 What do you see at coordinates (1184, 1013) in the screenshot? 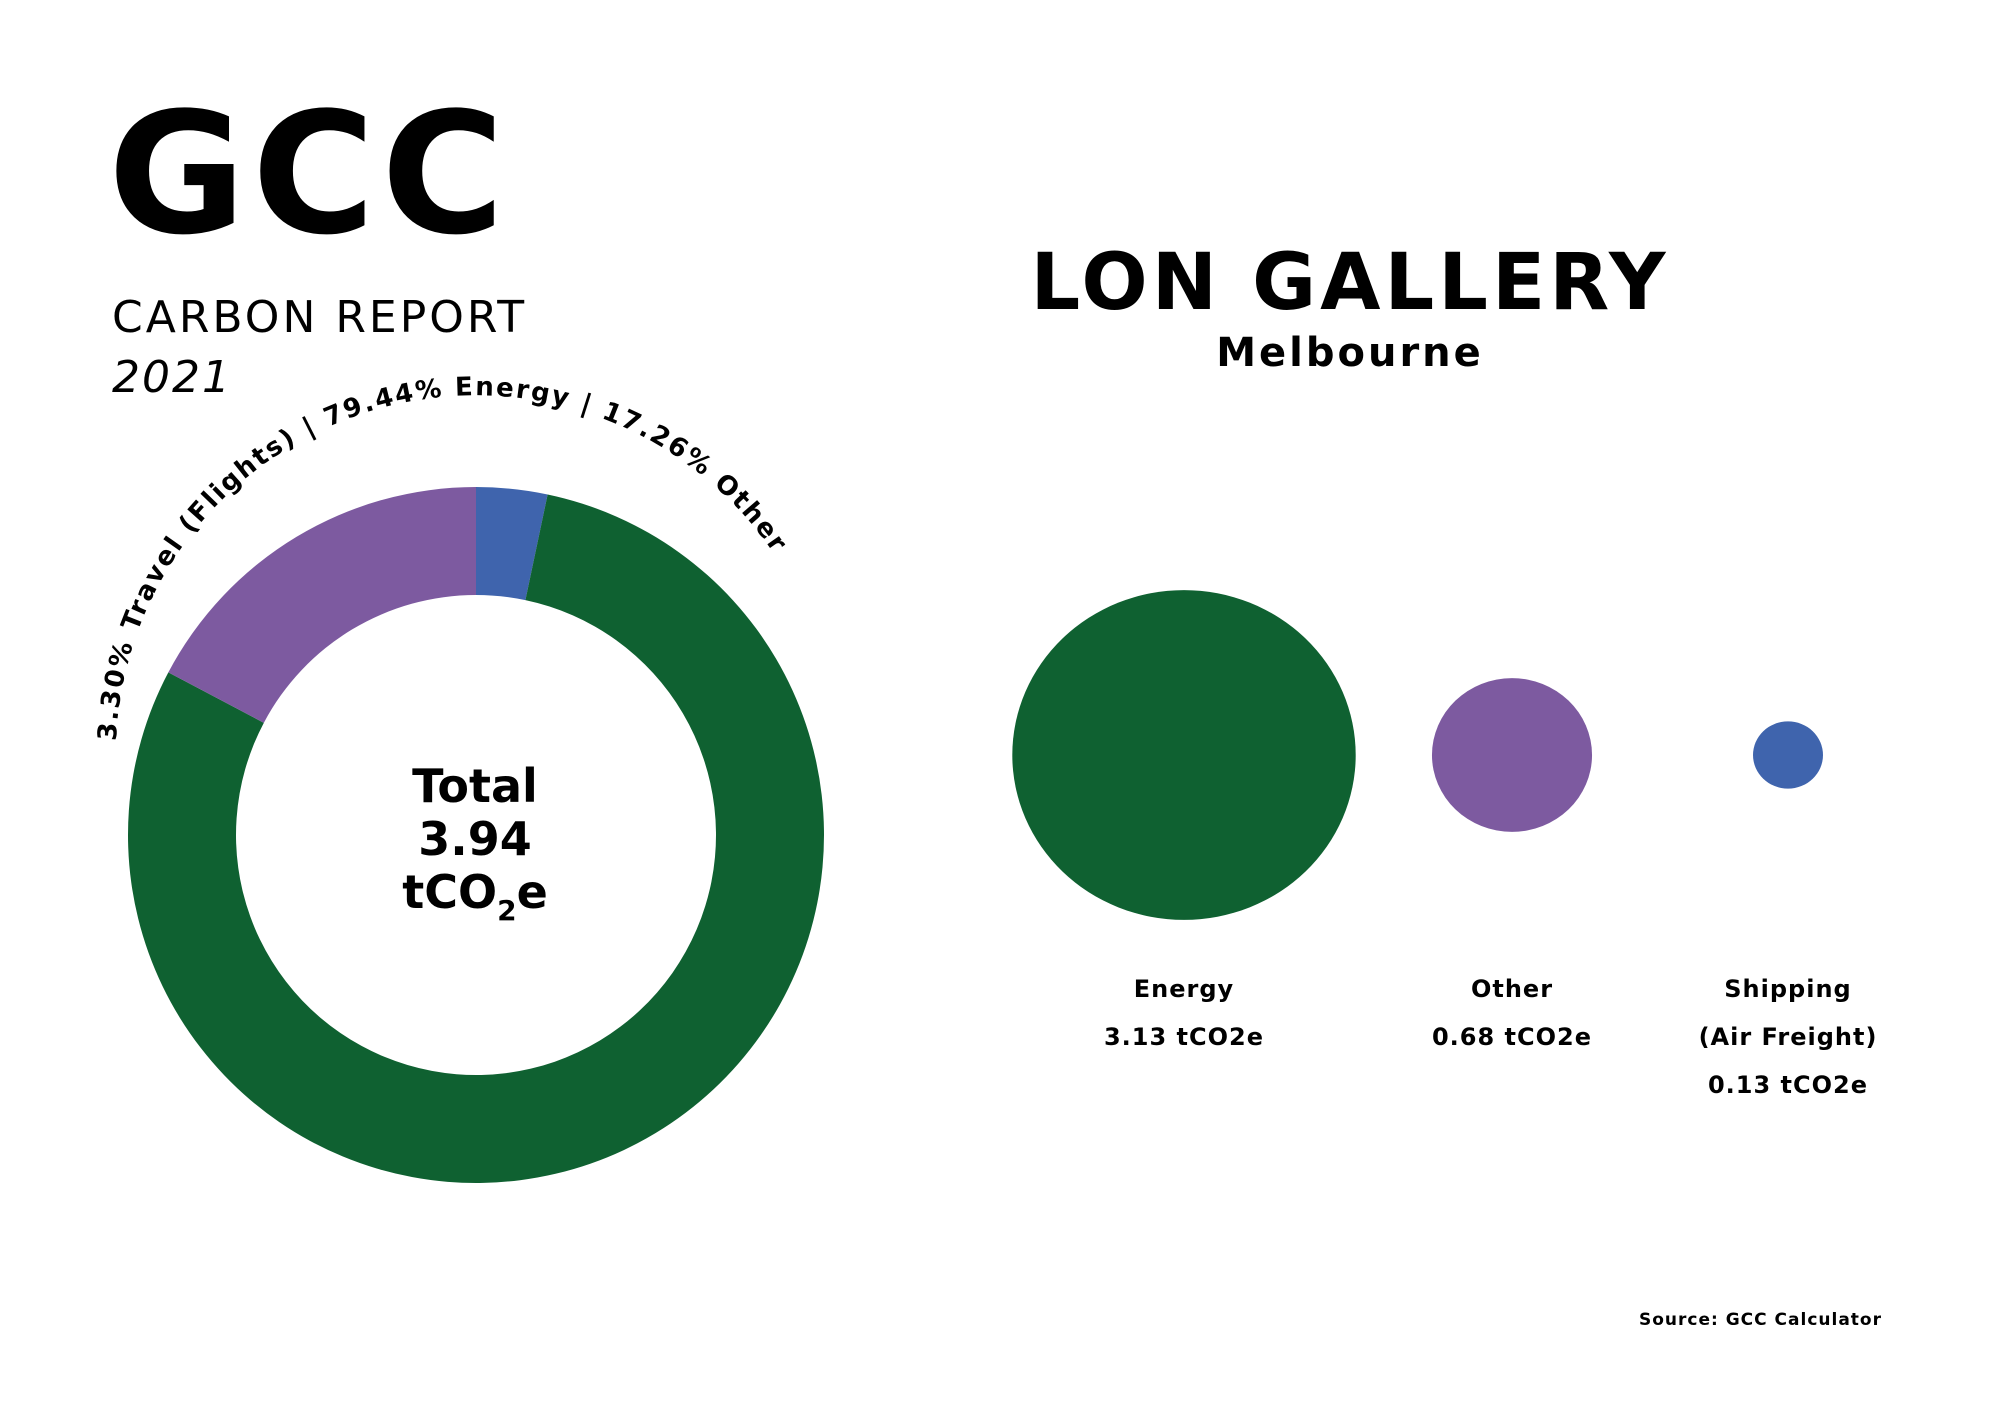
I see `bubble-label-energy: Energy 3.13 tCO2e` at bounding box center [1184, 1013].